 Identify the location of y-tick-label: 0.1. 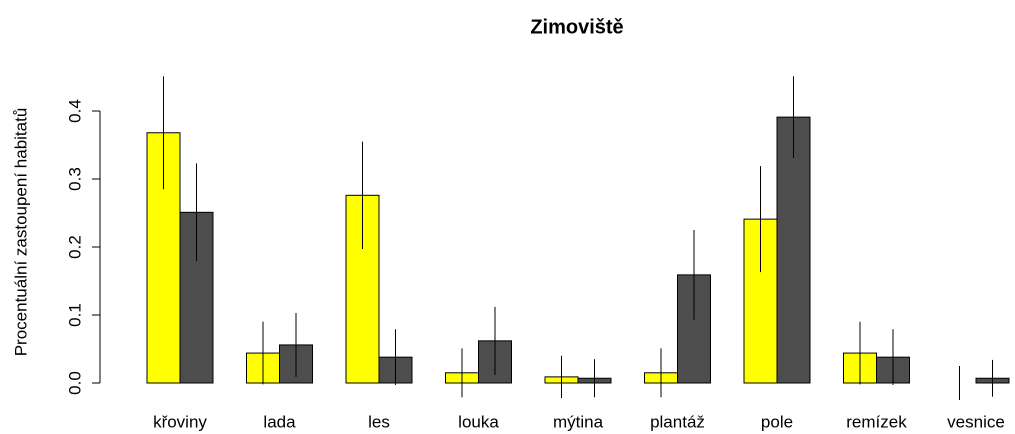
(74, 315).